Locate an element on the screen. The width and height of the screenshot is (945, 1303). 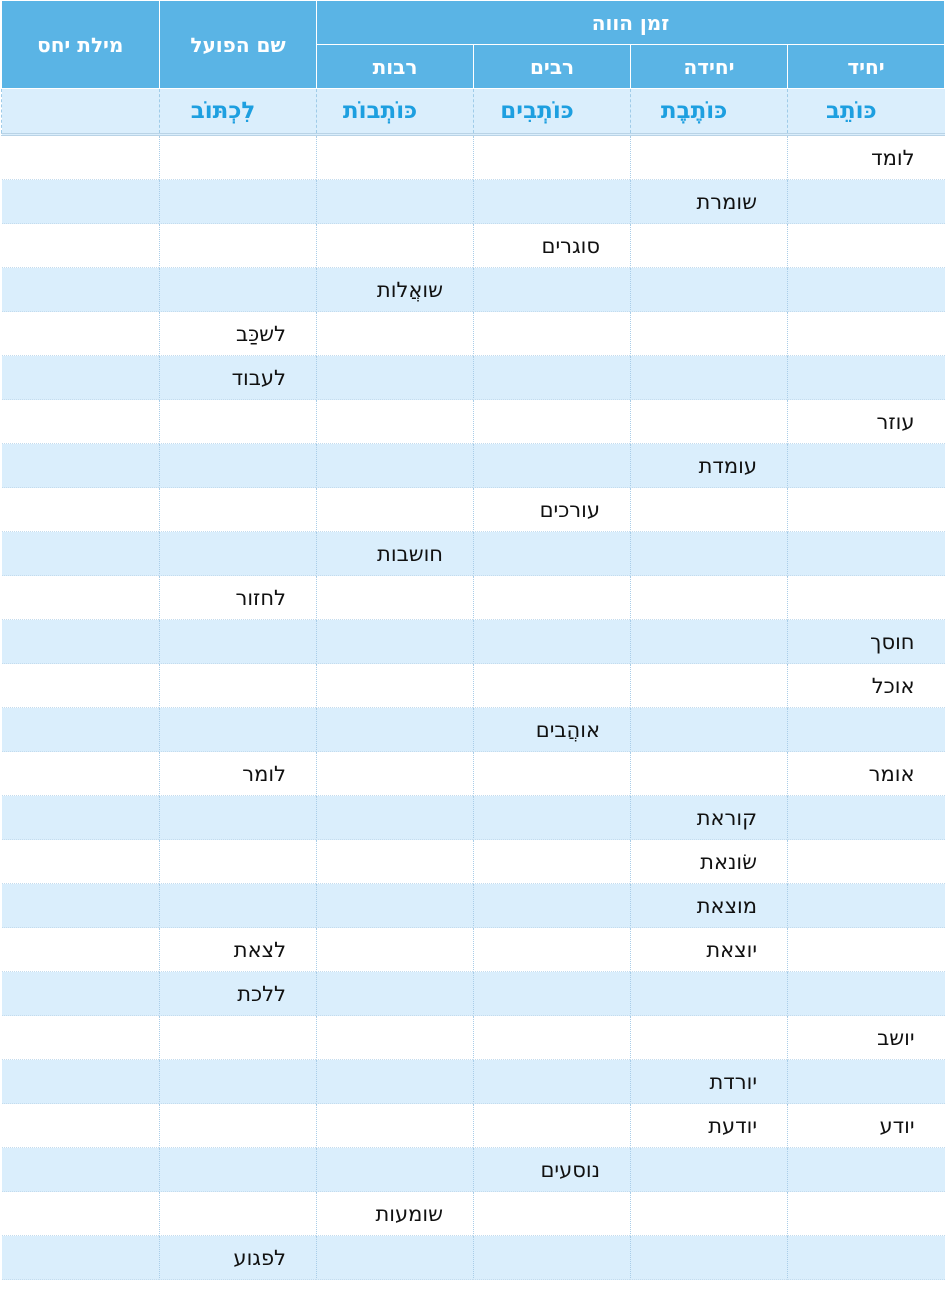
singular-masculine-cell: יודע is located at coordinates (866, 1125).